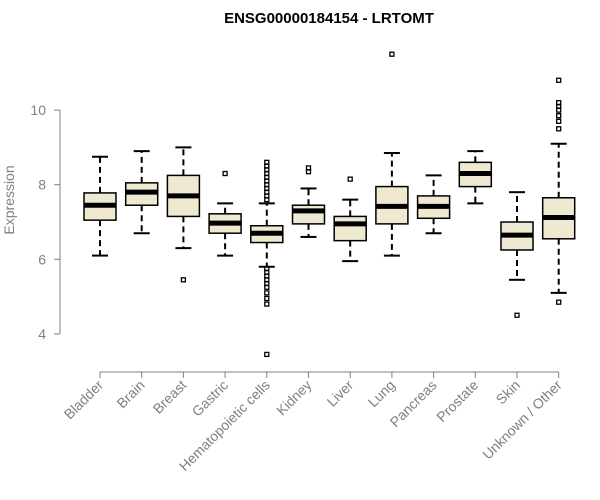  Describe the element at coordinates (340, 393) in the screenshot. I see `x-tick-label: Liver` at that location.